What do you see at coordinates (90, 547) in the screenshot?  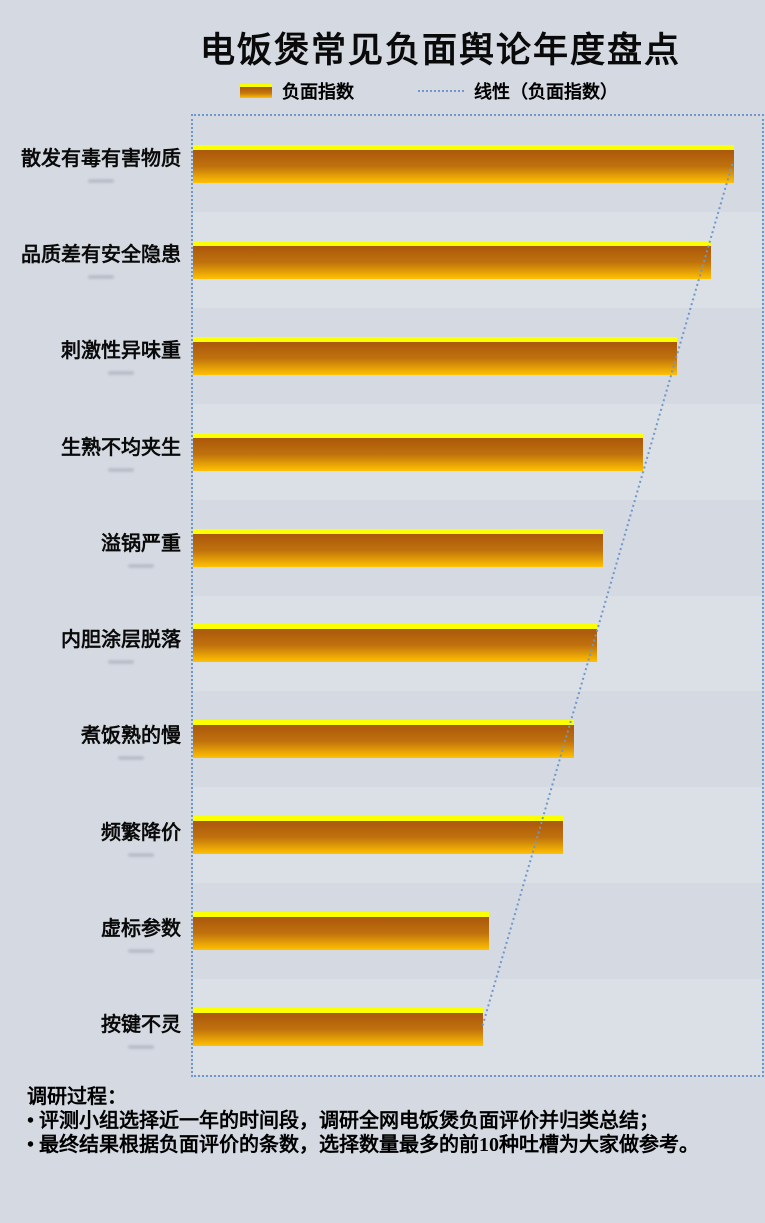 I see `category-label-row: 溢锅严重` at bounding box center [90, 547].